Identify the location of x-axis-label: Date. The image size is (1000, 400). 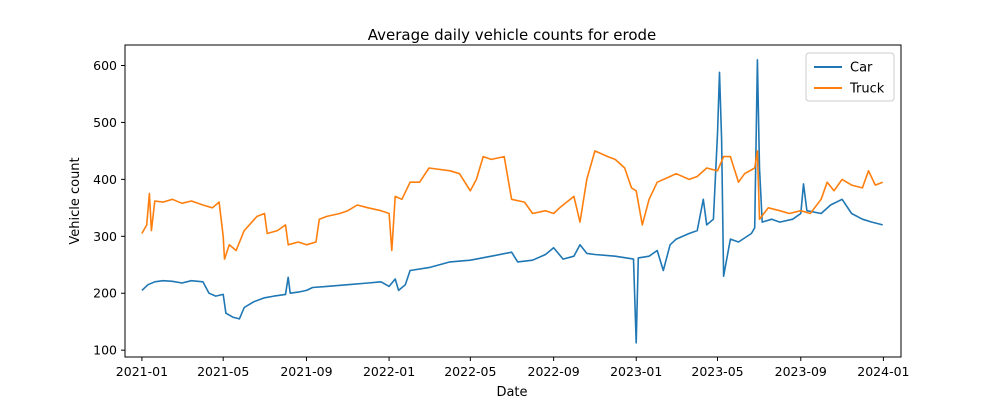
(511, 392).